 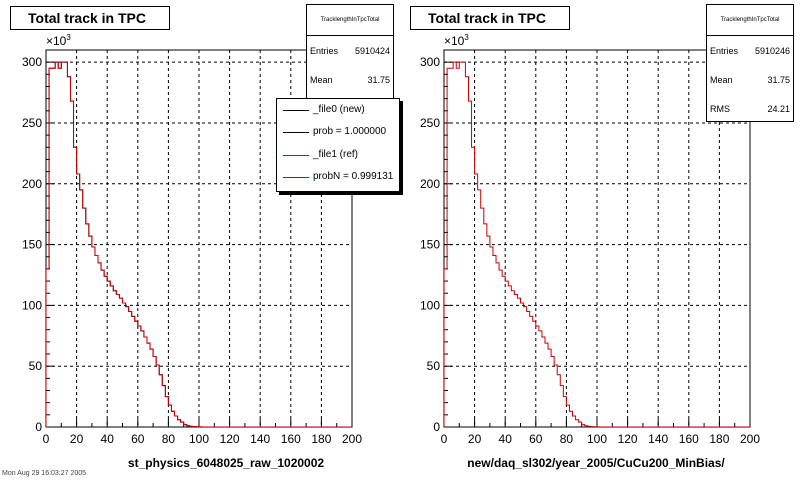 What do you see at coordinates (341, 156) in the screenshot?
I see `legend-entry: _file1 (ref)` at bounding box center [341, 156].